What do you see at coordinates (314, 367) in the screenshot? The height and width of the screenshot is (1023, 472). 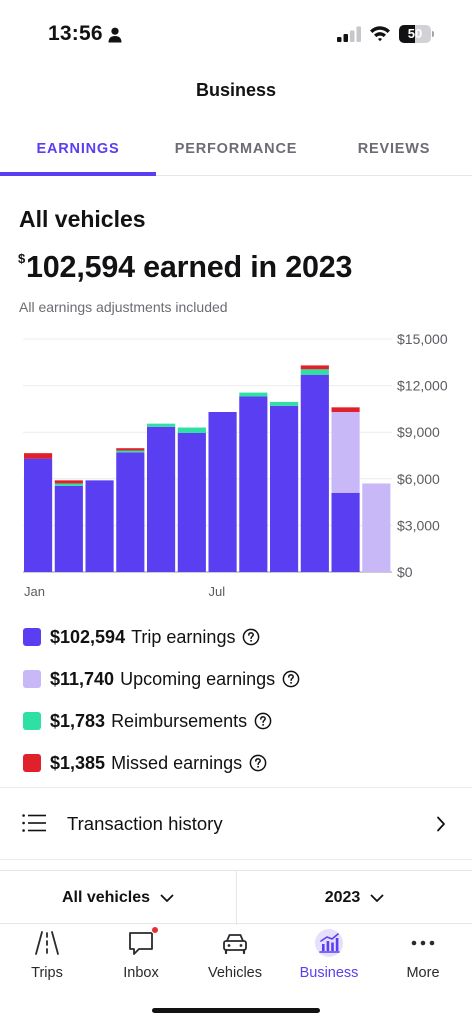 I see `bar-oct-missed-earnings` at bounding box center [314, 367].